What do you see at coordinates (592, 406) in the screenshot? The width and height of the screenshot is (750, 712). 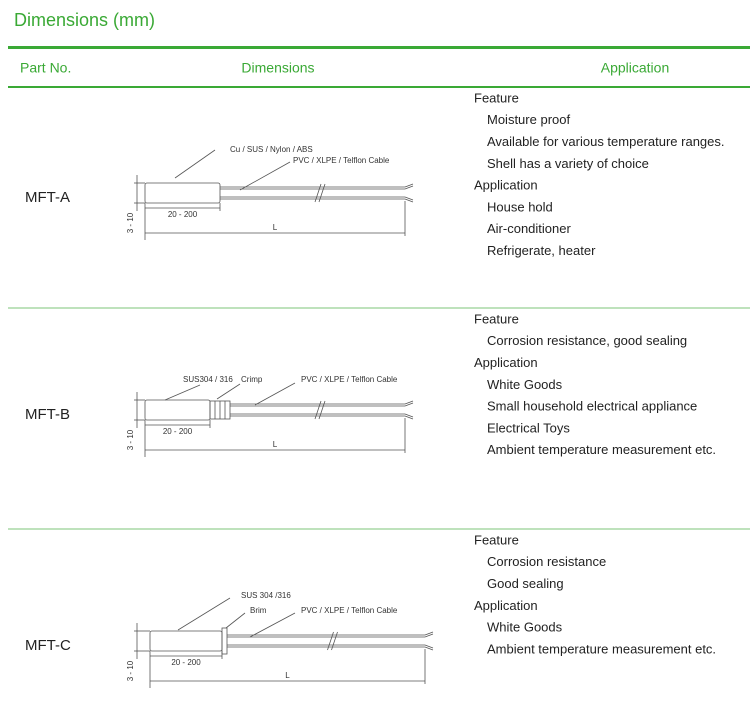 I see `app-item: Small household electrical appliance` at bounding box center [592, 406].